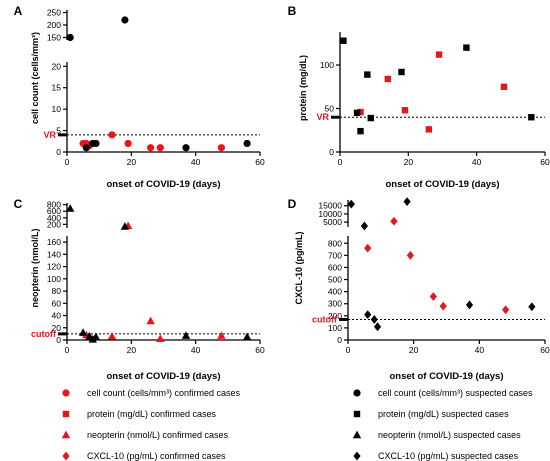 The height and width of the screenshot is (461, 550). What do you see at coordinates (156, 456) in the screenshot?
I see `legend-label: CXCL-10 (pg/mL) confirmed cases` at bounding box center [156, 456].